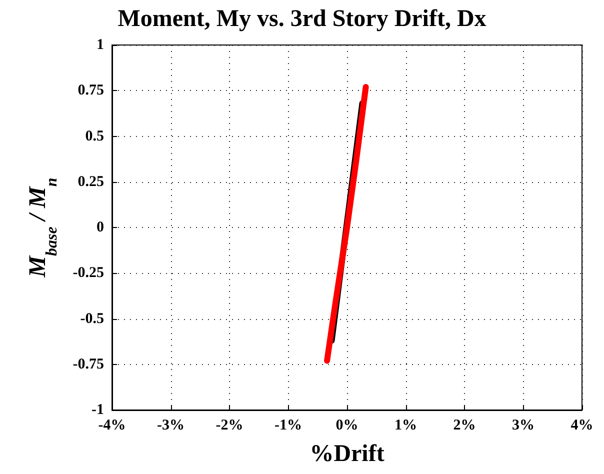 This screenshot has width=604, height=474. Describe the element at coordinates (100, 228) in the screenshot. I see `y-tick-label: 0` at that location.